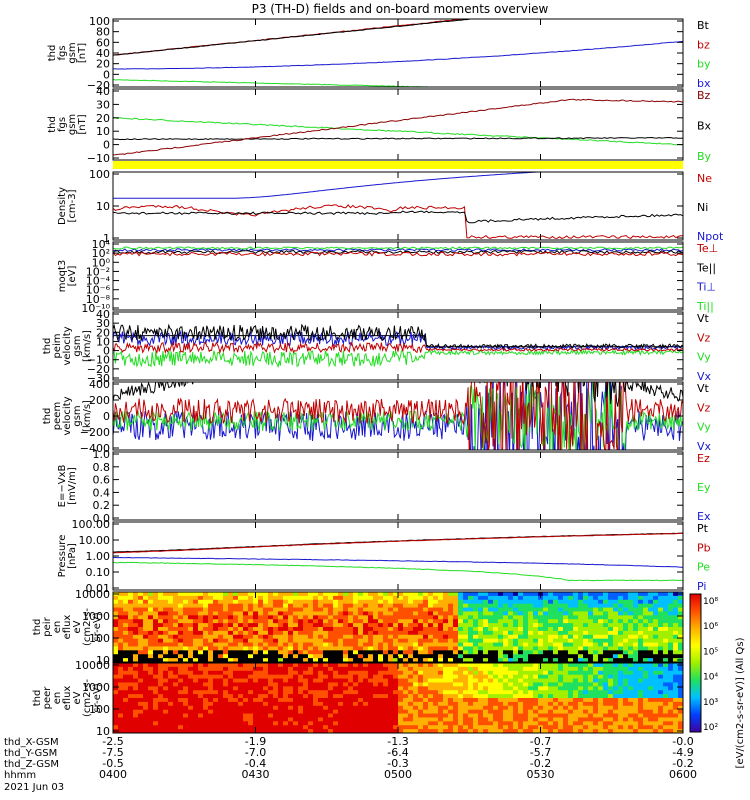 This screenshot has height=800, width=750. I want to click on y-tick-label: 1.00, so click(98, 556).